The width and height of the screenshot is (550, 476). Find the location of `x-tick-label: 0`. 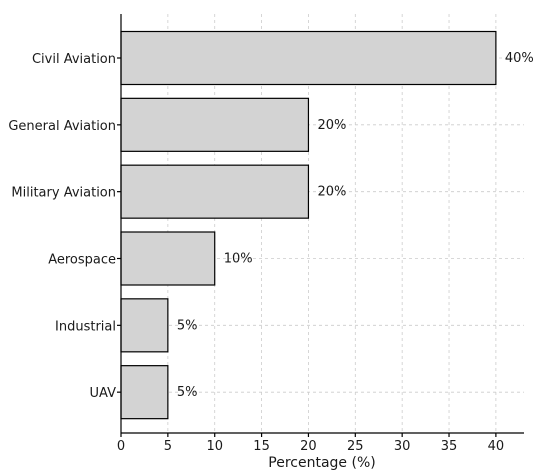

x-tick-label: 0 is located at coordinates (121, 446).